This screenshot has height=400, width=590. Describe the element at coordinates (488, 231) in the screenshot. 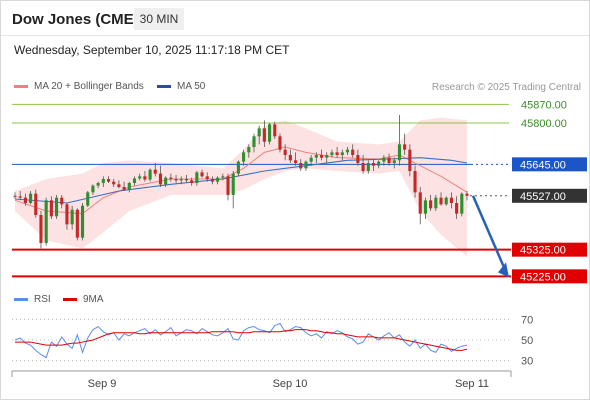

I see `forecast-arrow-shaft` at that location.